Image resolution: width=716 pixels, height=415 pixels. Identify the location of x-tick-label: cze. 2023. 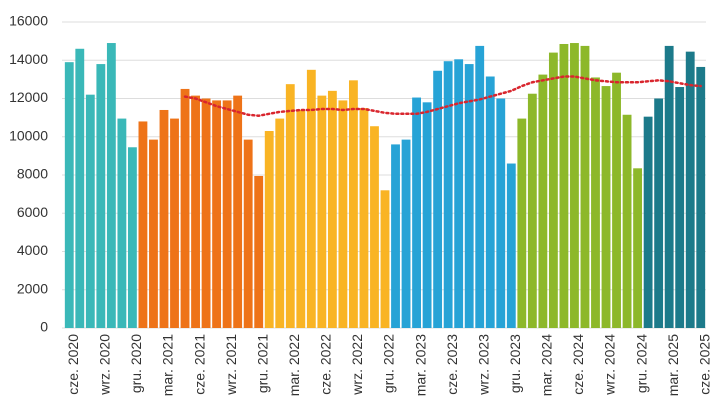
(452, 364).